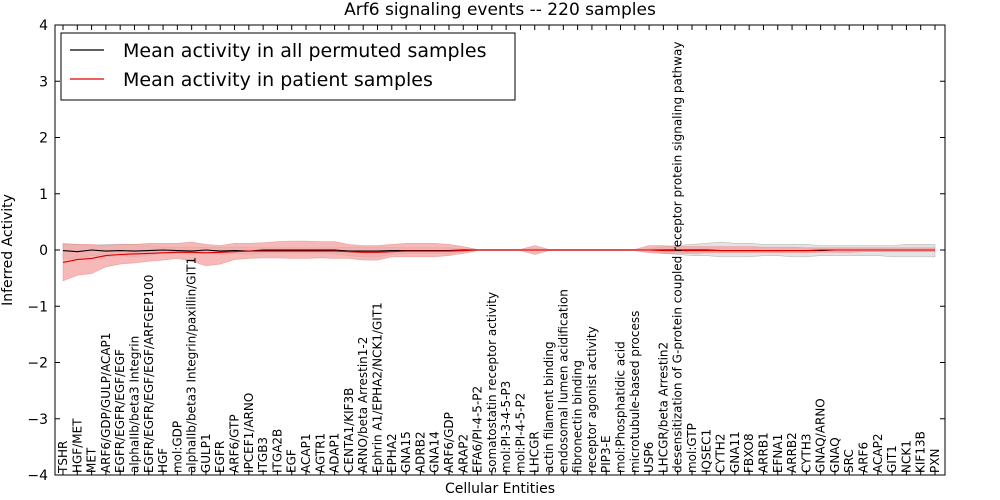  Describe the element at coordinates (192, 365) in the screenshot. I see `x-tick-label: alphaIIb/beta3 Integrin/paxillin/GIT1` at that location.